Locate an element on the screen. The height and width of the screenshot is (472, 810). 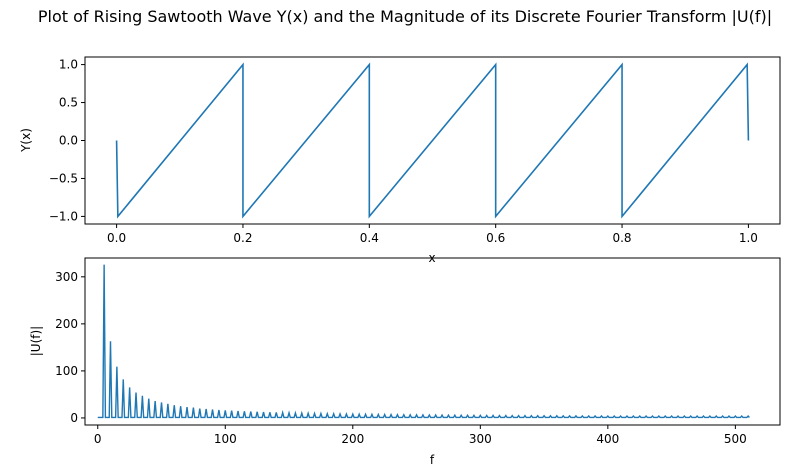
x-tick-label: 0.4 is located at coordinates (369, 238).